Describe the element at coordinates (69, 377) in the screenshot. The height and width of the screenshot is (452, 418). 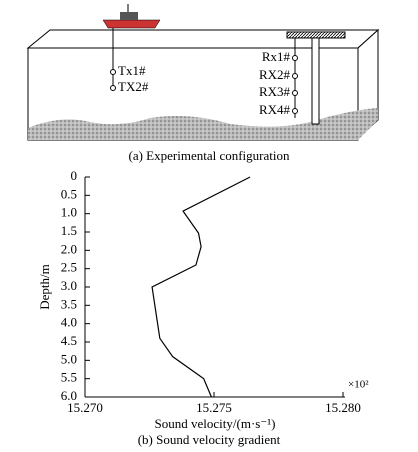
I see `y-tick-label: 5.5` at that location.